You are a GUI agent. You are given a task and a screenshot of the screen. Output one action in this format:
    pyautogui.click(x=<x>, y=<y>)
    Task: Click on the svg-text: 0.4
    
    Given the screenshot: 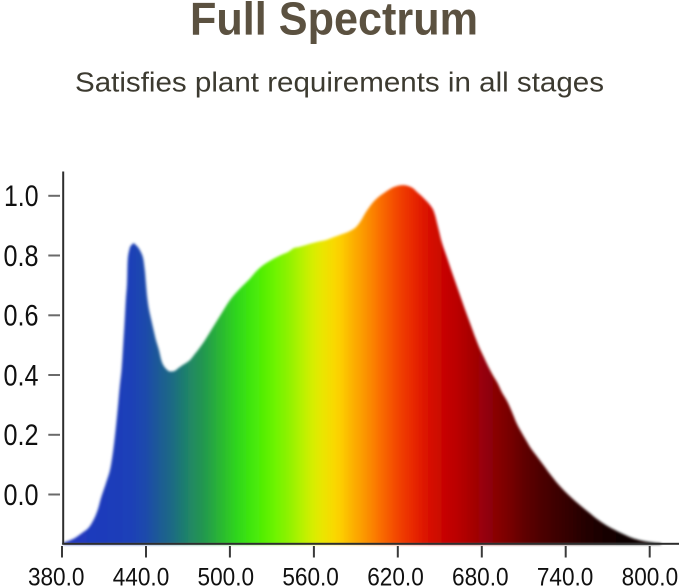 What is the action you would take?
    pyautogui.click(x=21, y=375)
    